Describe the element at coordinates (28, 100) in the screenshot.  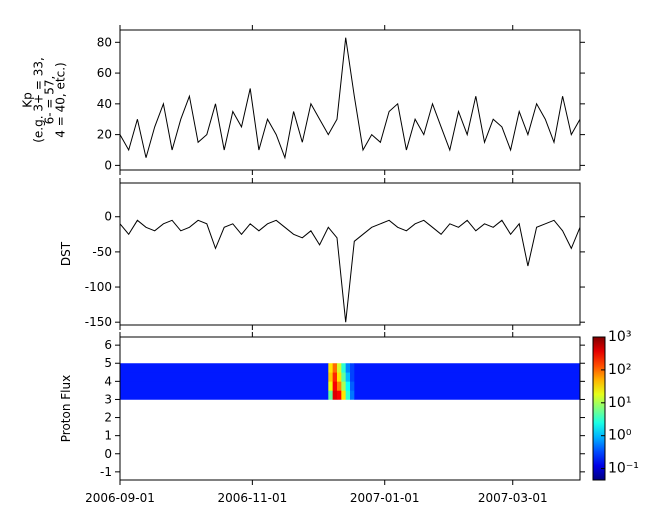
I see `y-axis-label: Kp` at that location.